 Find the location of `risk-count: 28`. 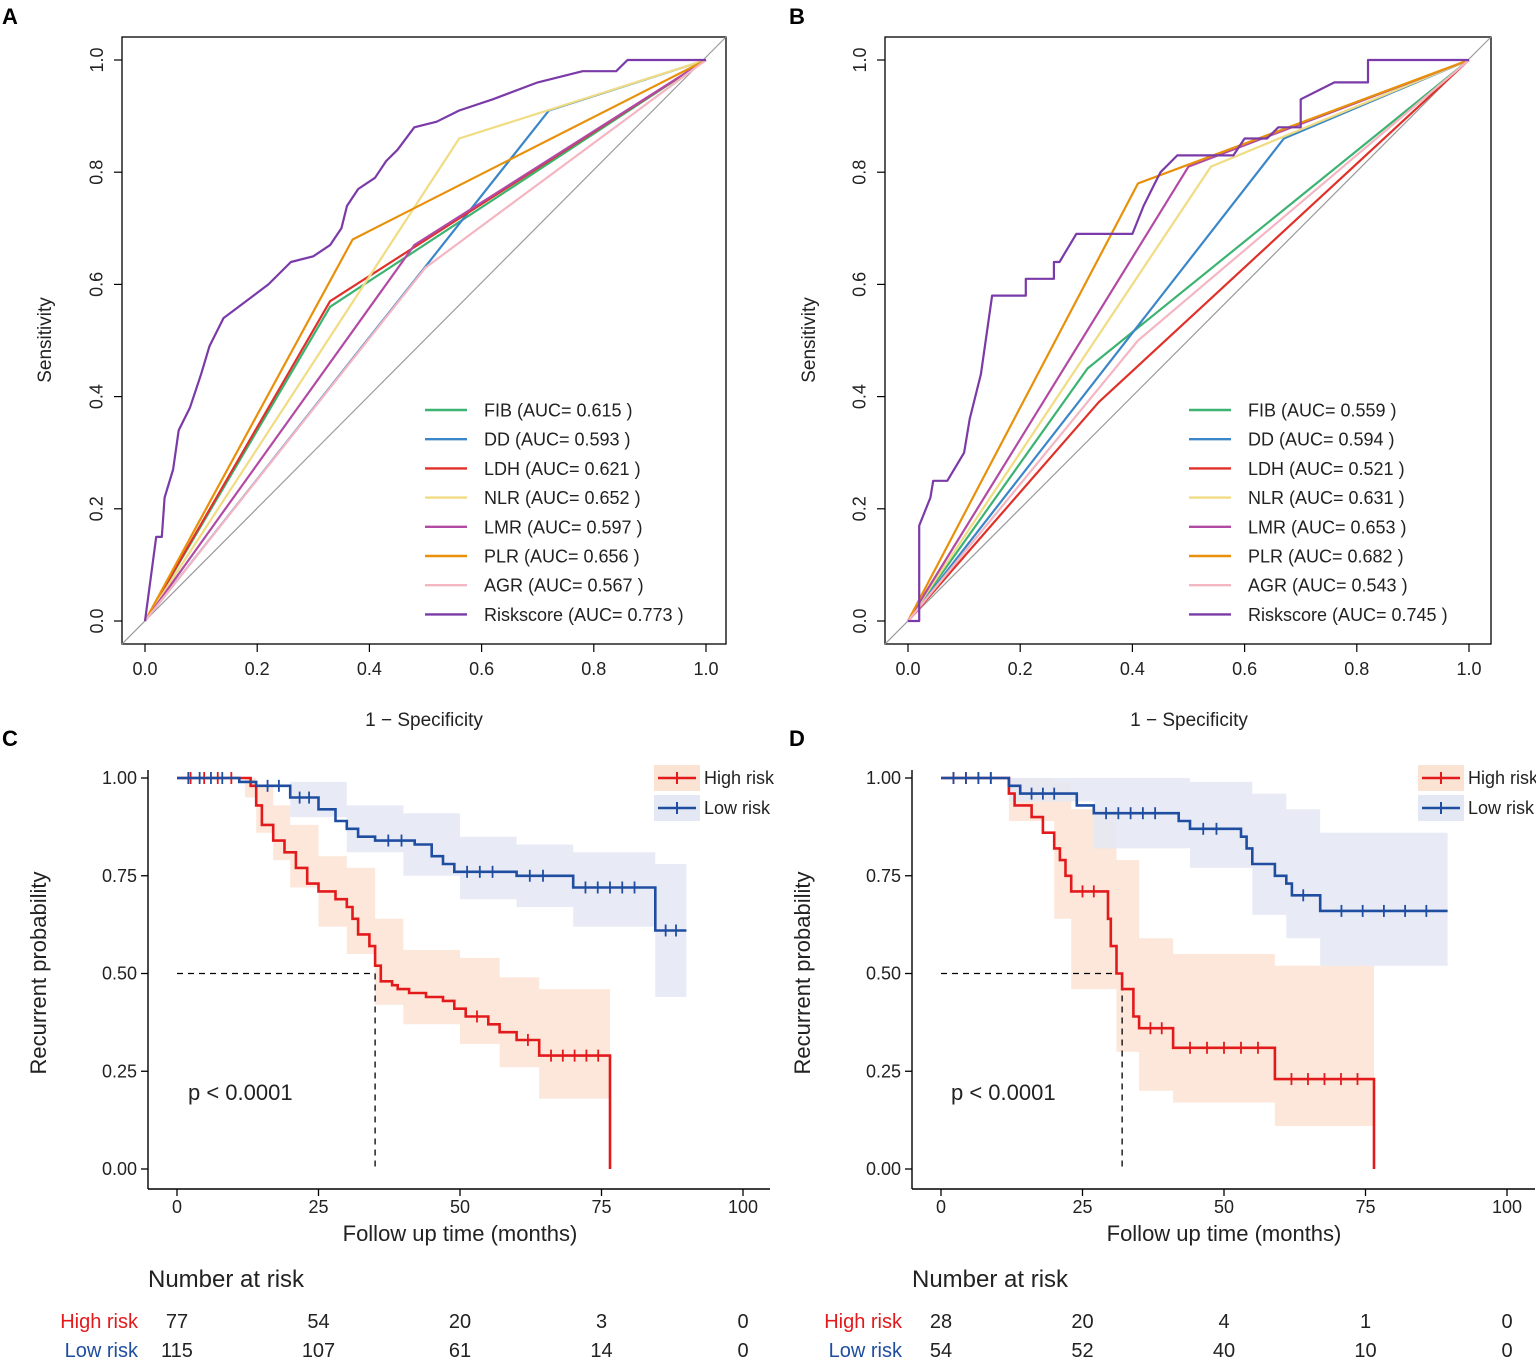

risk-count: 28 is located at coordinates (941, 1322).